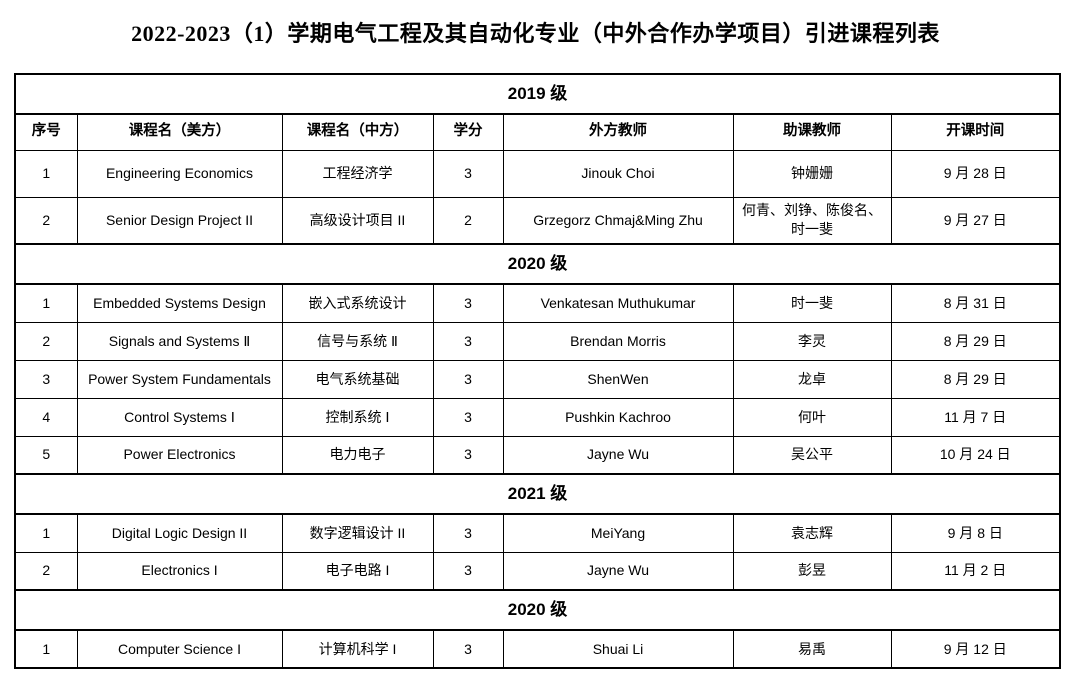 The width and height of the screenshot is (1071, 689). I want to click on cell-assistant-teacher: 吴公平, so click(812, 455).